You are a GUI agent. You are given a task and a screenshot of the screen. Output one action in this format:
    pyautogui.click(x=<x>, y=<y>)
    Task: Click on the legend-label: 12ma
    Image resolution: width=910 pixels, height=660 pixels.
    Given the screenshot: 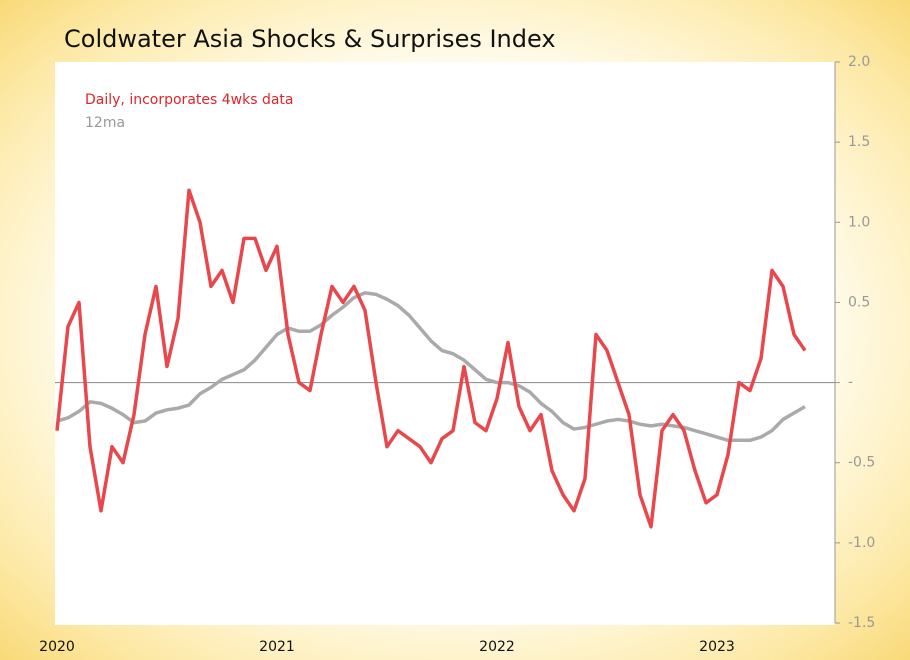 What is the action you would take?
    pyautogui.click(x=105, y=123)
    